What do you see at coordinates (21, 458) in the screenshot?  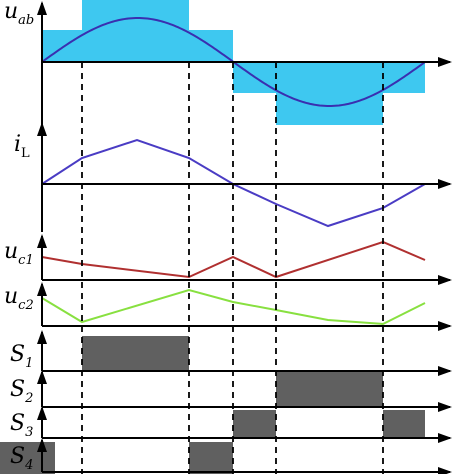 I see `s4-label: S4` at bounding box center [21, 458].